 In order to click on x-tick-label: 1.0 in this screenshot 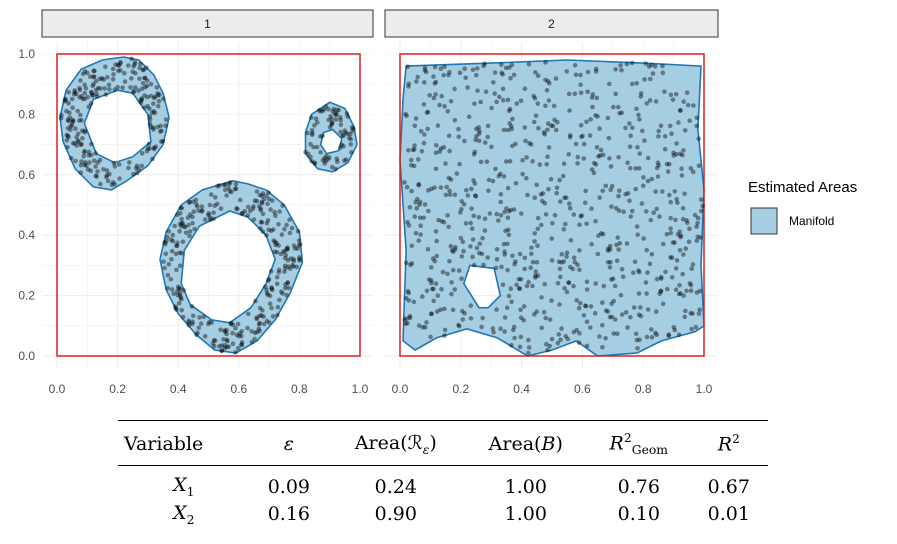, I will do `click(360, 389)`.